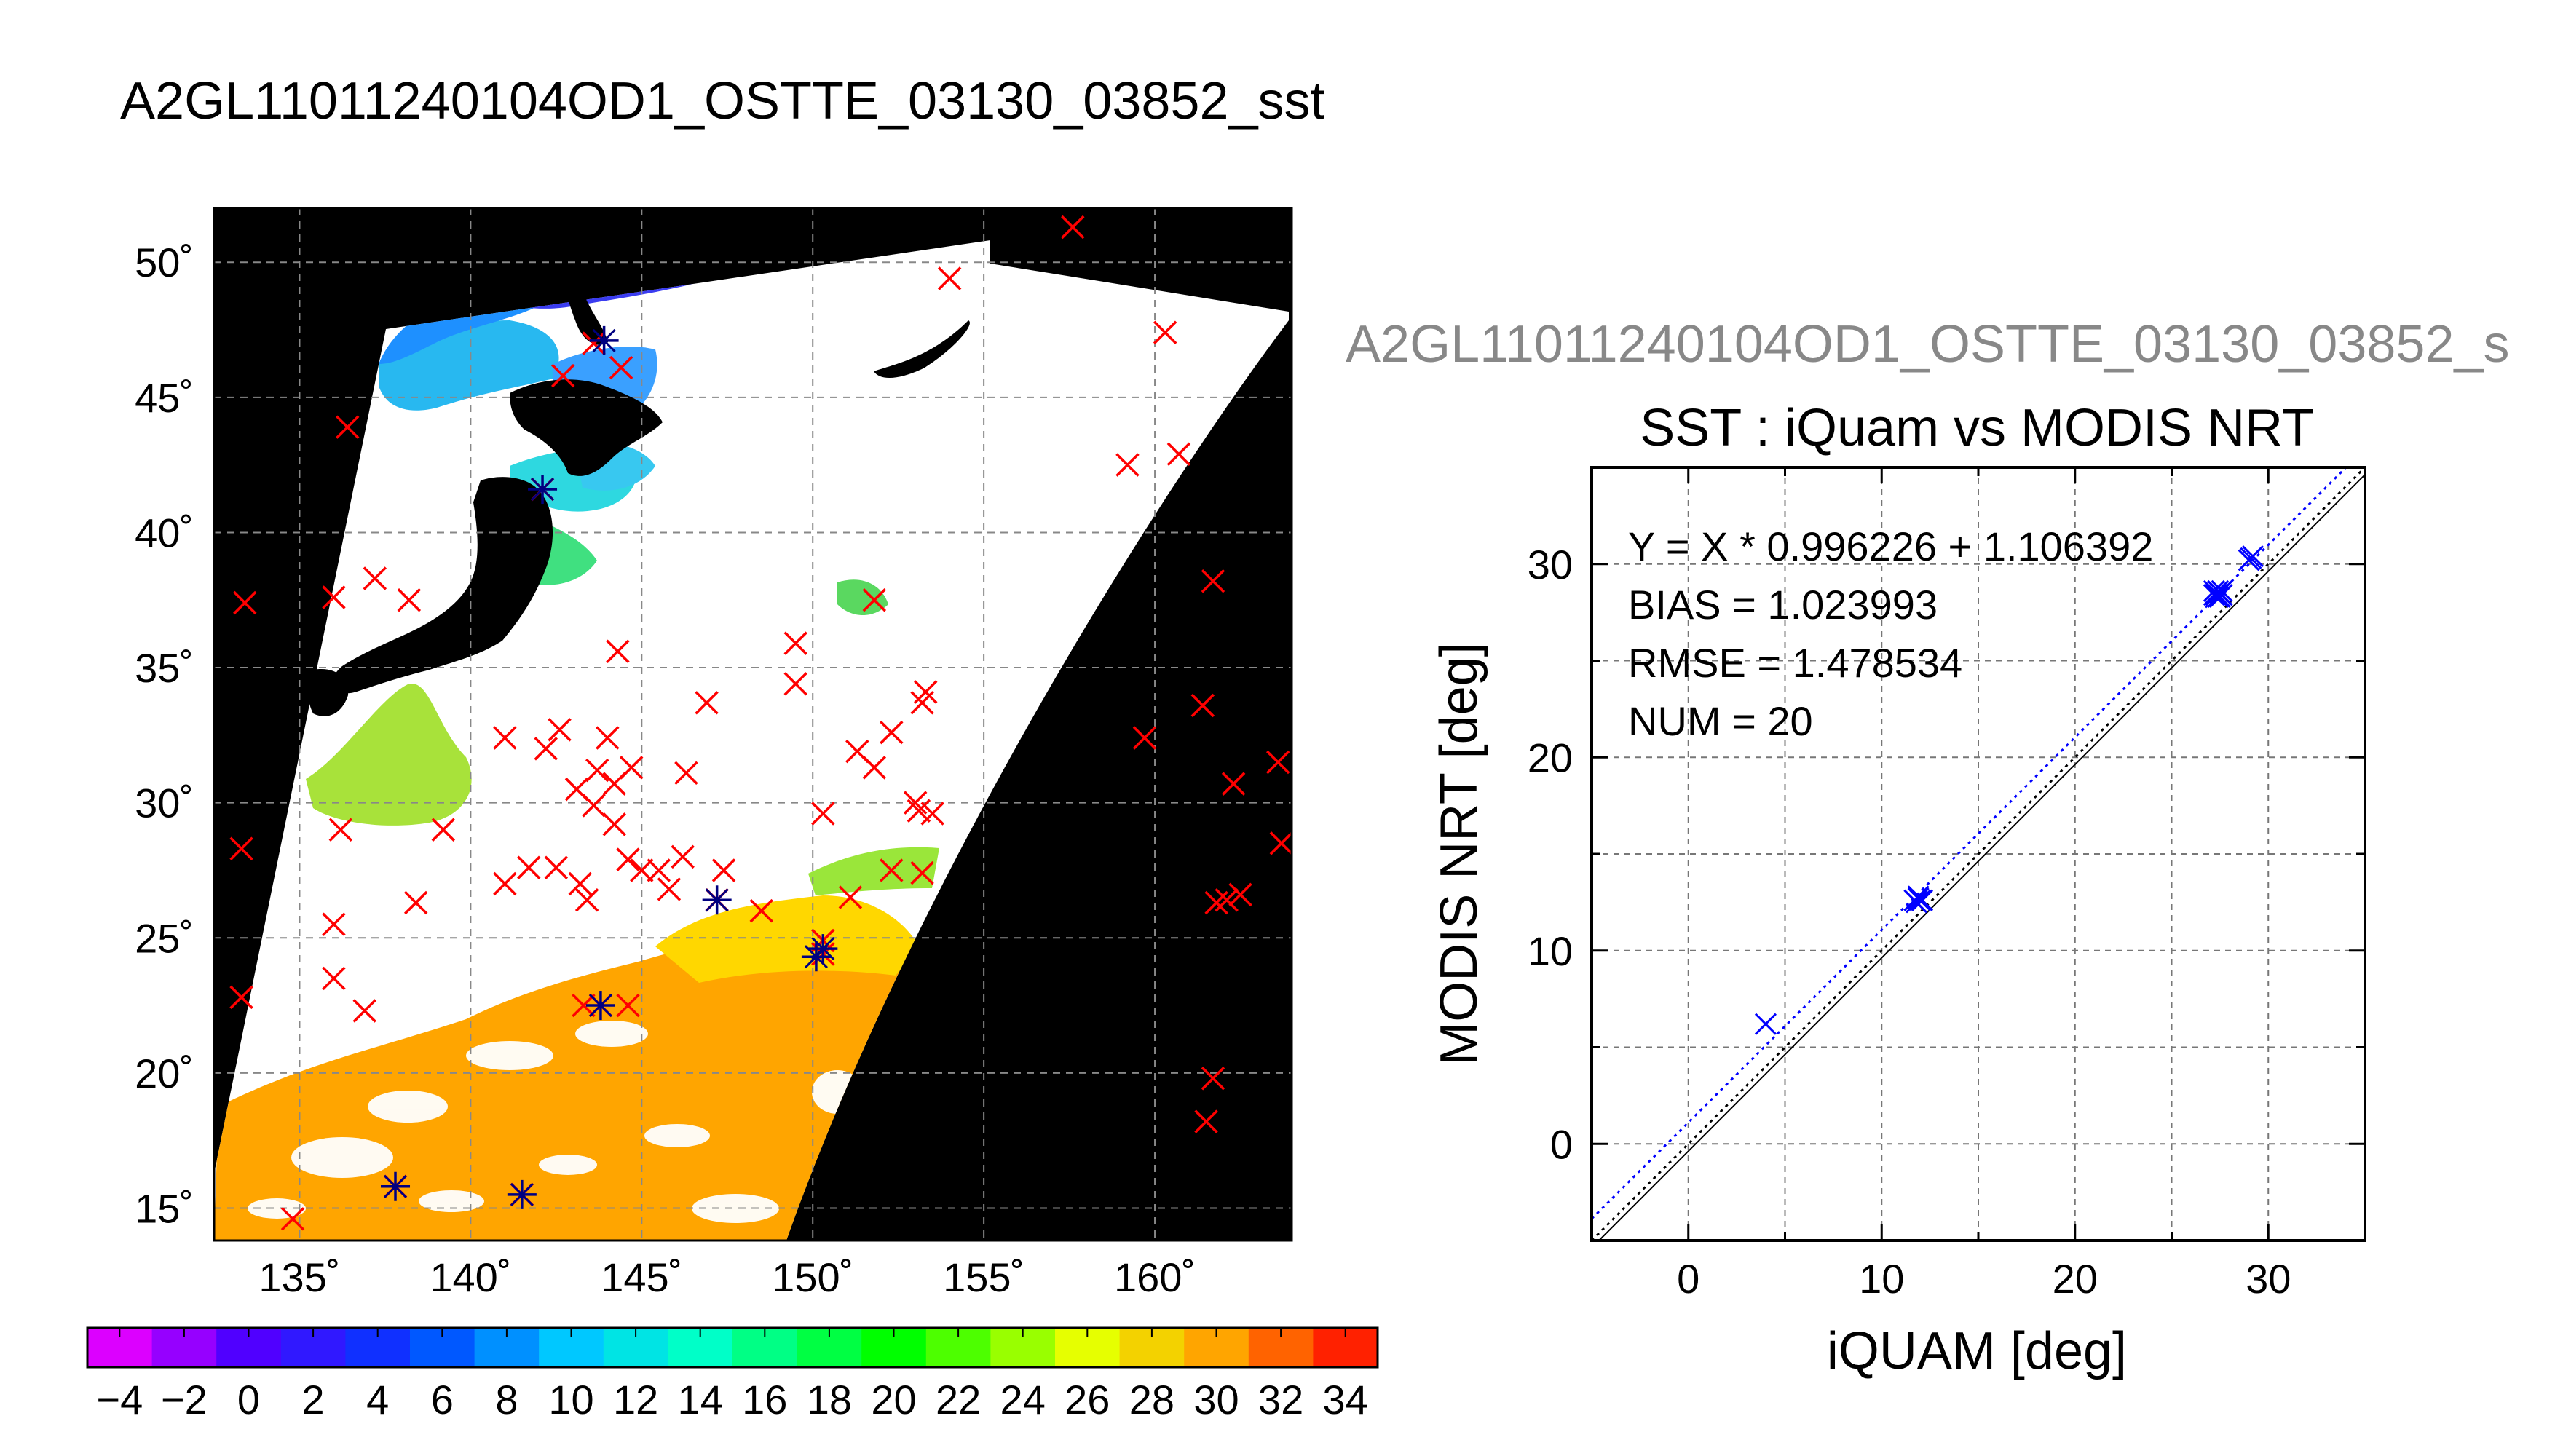 The width and height of the screenshot is (2555, 1456). Describe the element at coordinates (164, 1073) in the screenshot. I see `map-lat-tick-label: 20˚` at that location.